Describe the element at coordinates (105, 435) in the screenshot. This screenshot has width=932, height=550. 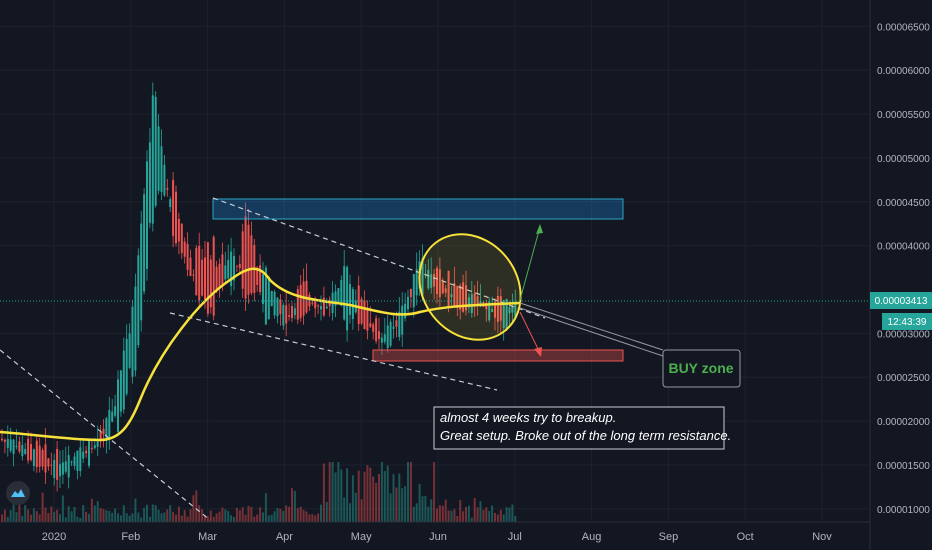
I see `long-term-resistance-line` at that location.